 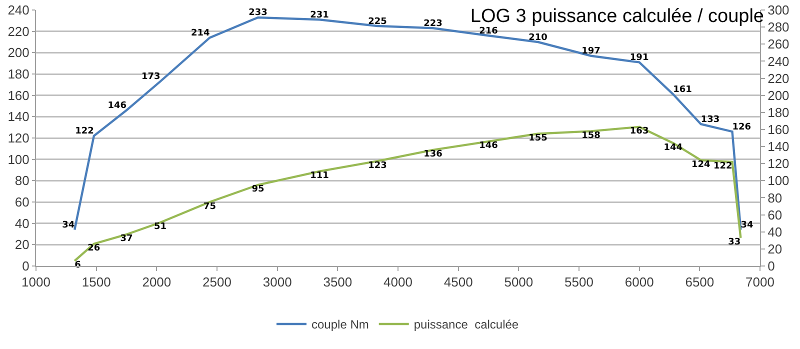 I want to click on y2-tick-label: 40, so click(x=775, y=232).